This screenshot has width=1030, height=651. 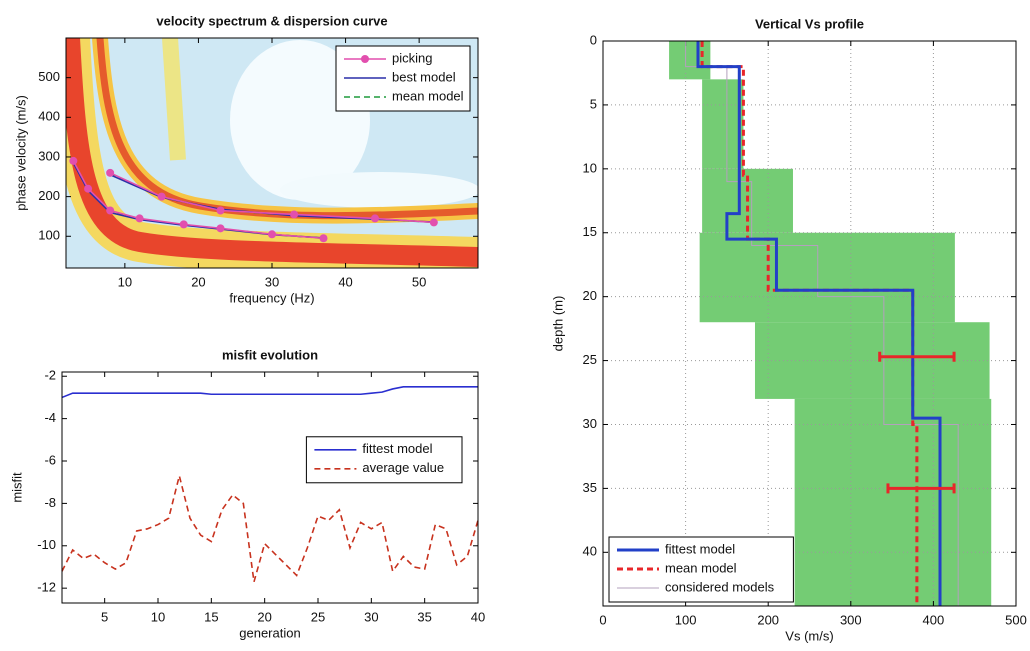 I want to click on legend-label: picking, so click(x=412, y=57).